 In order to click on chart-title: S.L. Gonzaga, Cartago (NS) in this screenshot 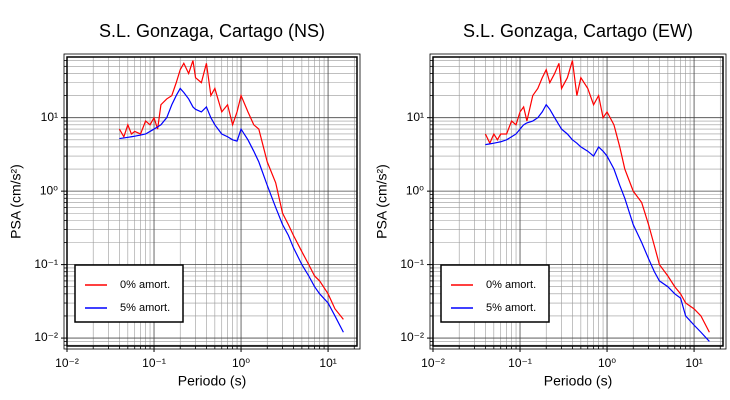, I will do `click(212, 31)`.